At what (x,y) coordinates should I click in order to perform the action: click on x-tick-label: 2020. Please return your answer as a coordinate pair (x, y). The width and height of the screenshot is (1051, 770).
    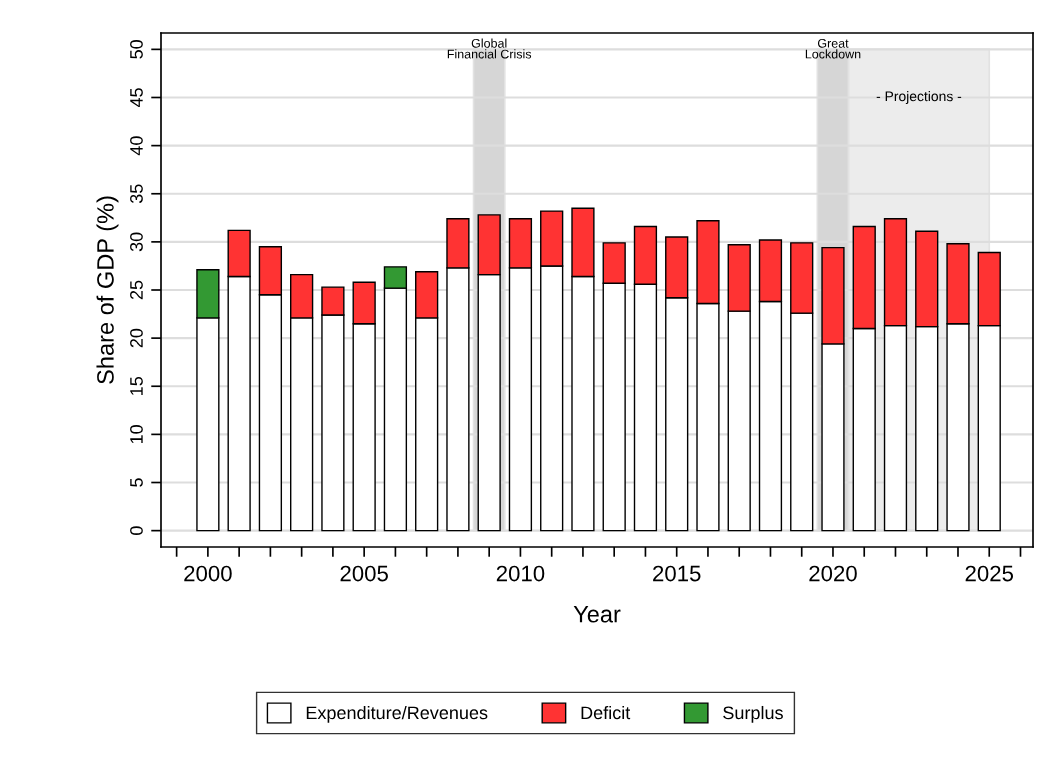
    Looking at the image, I should click on (833, 573).